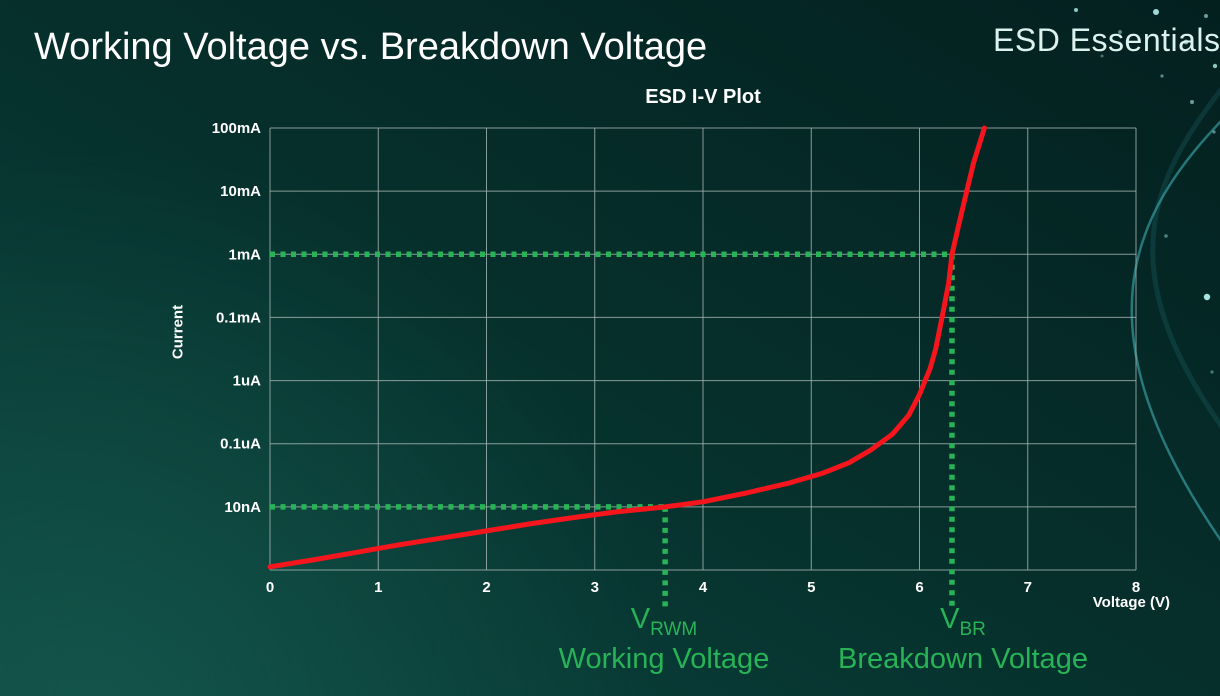 The image size is (1220, 696). Describe the element at coordinates (1136, 587) in the screenshot. I see `x-tick-label: 8` at that location.